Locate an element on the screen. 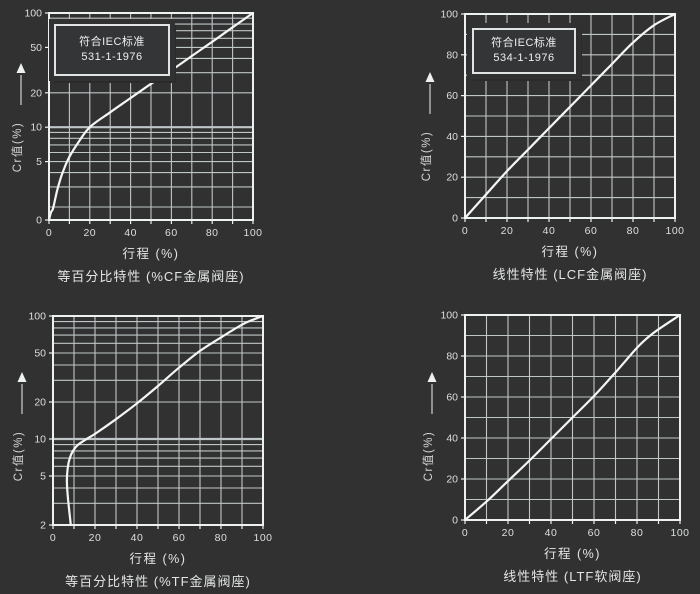 Image resolution: width=700 pixels, height=594 pixels. plot-svg: 100 50 20 10 5 20 20 40 60 80 100 Cr值(%) is located at coordinates (142, 428).